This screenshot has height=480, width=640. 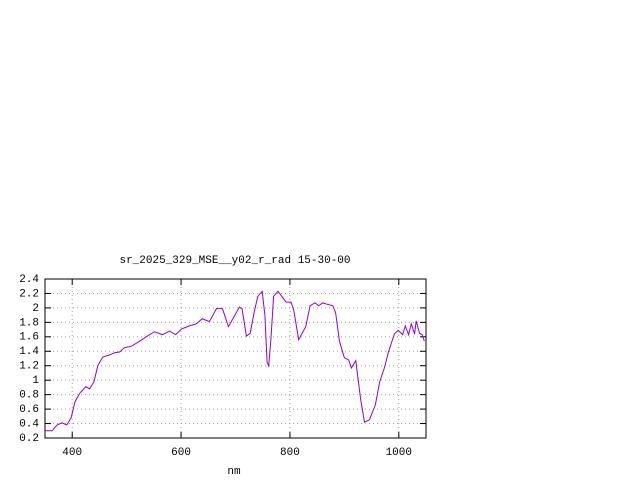 I want to click on x-tick-label: 600, so click(x=181, y=453).